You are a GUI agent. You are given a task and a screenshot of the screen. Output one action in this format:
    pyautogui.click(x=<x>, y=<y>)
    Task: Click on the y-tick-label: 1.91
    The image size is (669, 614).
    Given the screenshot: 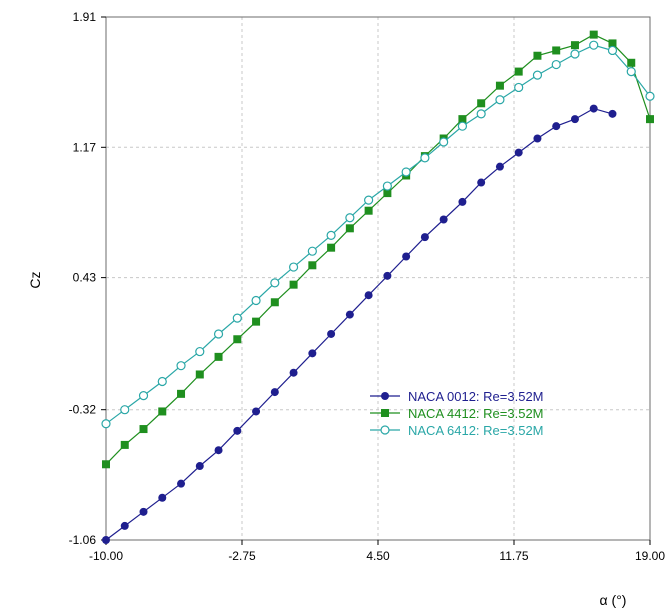 What is the action you would take?
    pyautogui.click(x=85, y=17)
    